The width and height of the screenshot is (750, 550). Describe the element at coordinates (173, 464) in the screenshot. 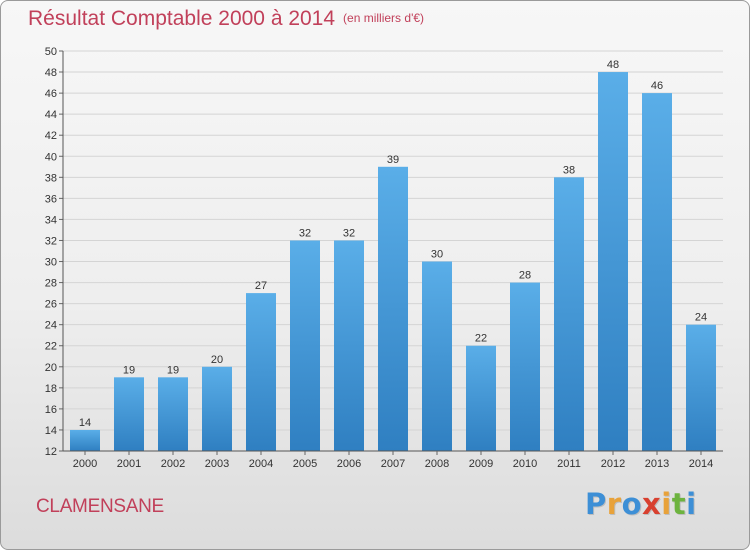

I see `x-tick-label: 2002` at that location.